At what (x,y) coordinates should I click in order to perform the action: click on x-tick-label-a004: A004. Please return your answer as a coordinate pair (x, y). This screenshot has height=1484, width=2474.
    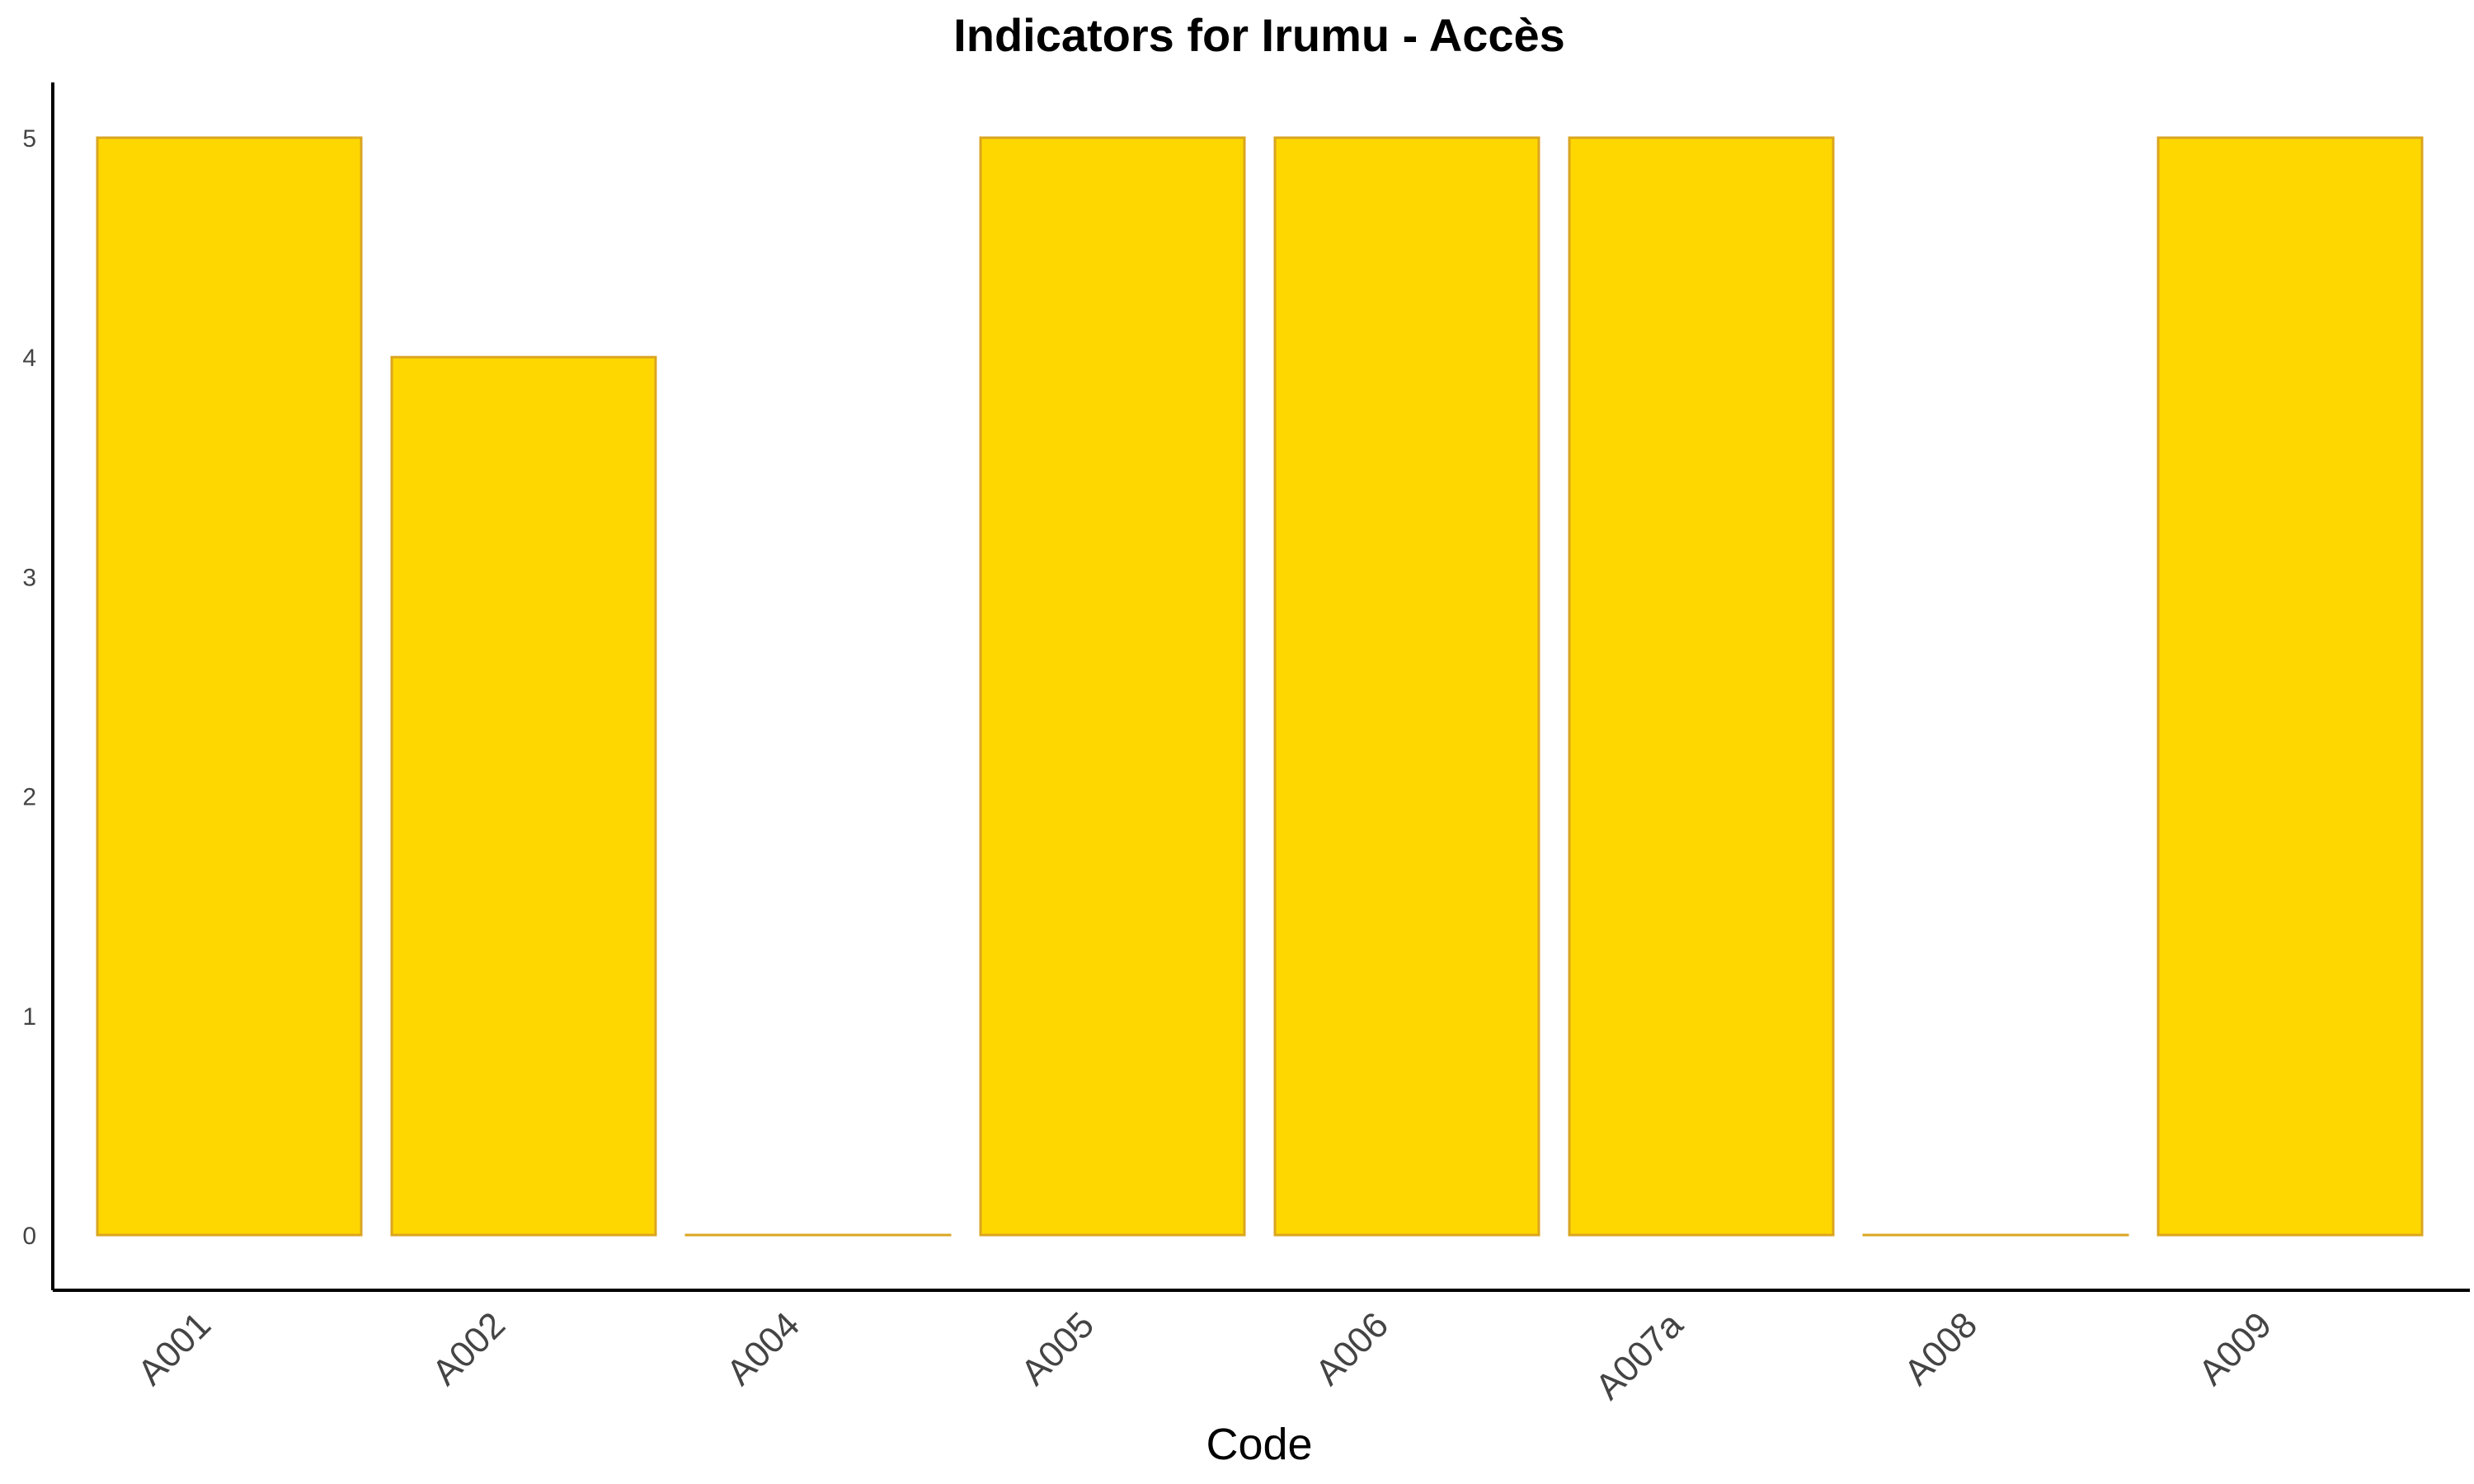
    Looking at the image, I should click on (763, 1348).